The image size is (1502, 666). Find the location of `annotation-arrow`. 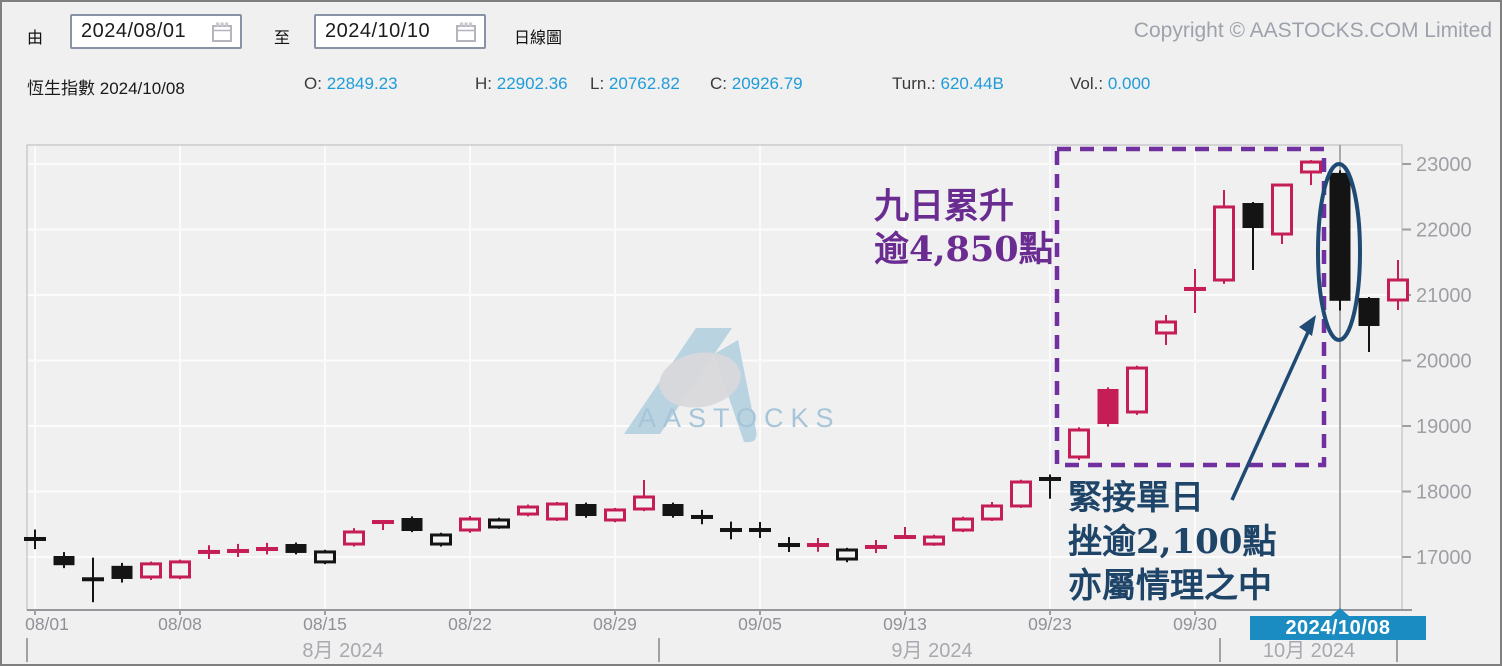

annotation-arrow is located at coordinates (1270, 415).